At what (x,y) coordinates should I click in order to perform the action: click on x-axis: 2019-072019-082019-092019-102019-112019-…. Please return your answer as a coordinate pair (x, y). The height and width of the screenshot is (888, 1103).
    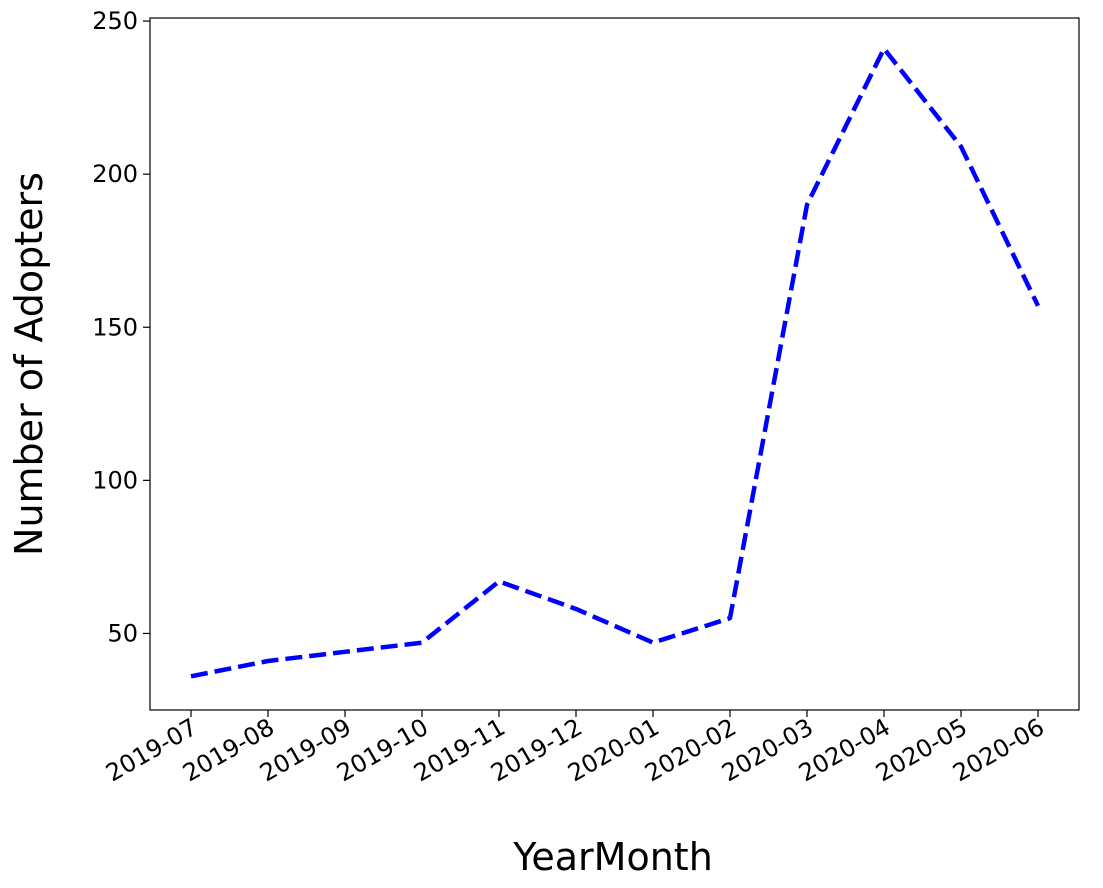
    Looking at the image, I should click on (575, 748).